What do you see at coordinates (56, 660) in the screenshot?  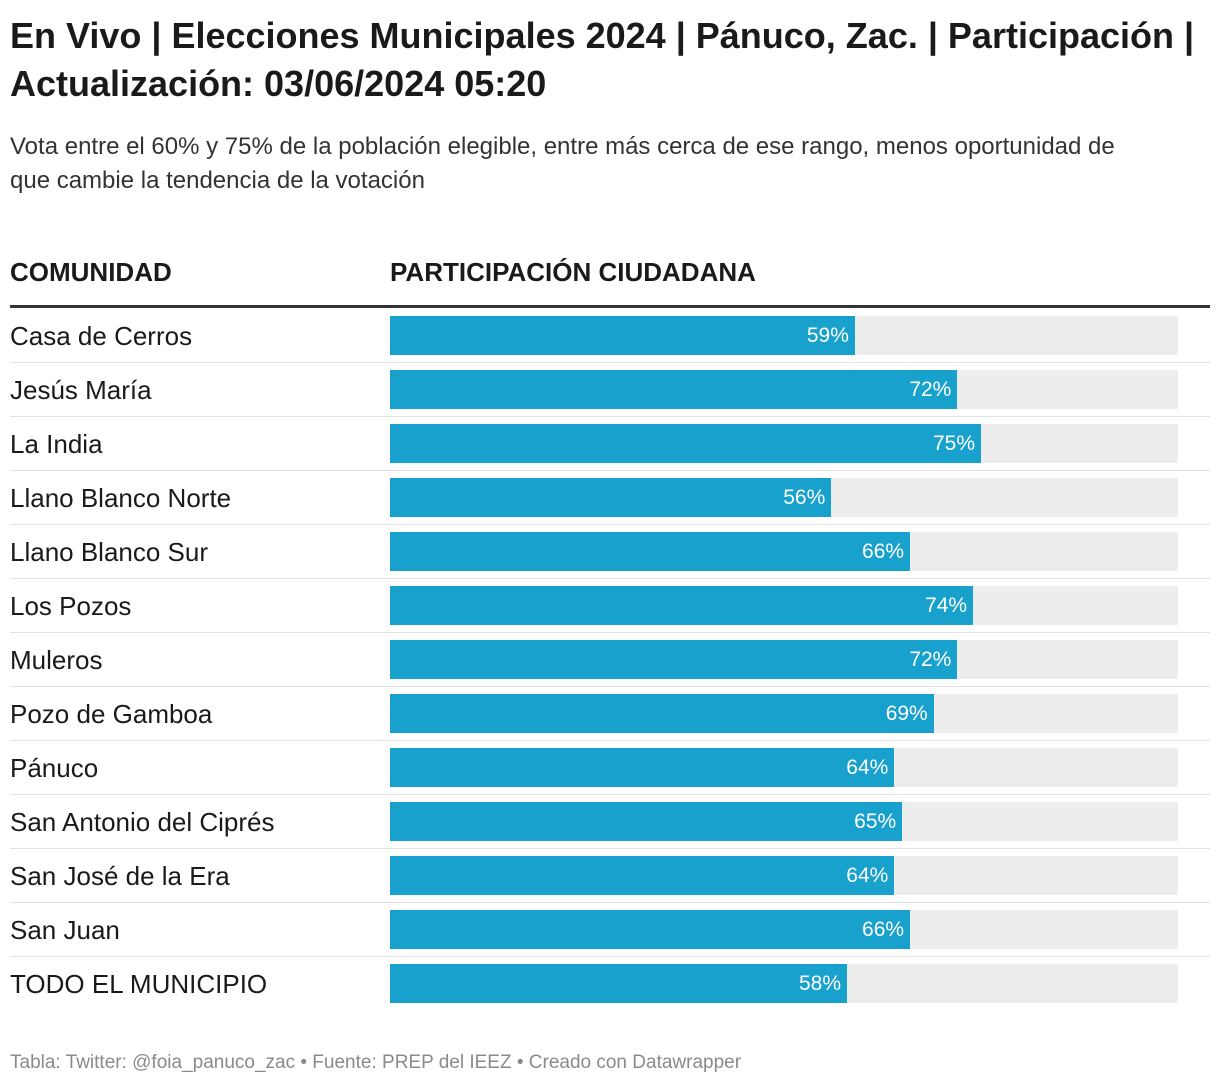 I see `community-label: Muleros` at bounding box center [56, 660].